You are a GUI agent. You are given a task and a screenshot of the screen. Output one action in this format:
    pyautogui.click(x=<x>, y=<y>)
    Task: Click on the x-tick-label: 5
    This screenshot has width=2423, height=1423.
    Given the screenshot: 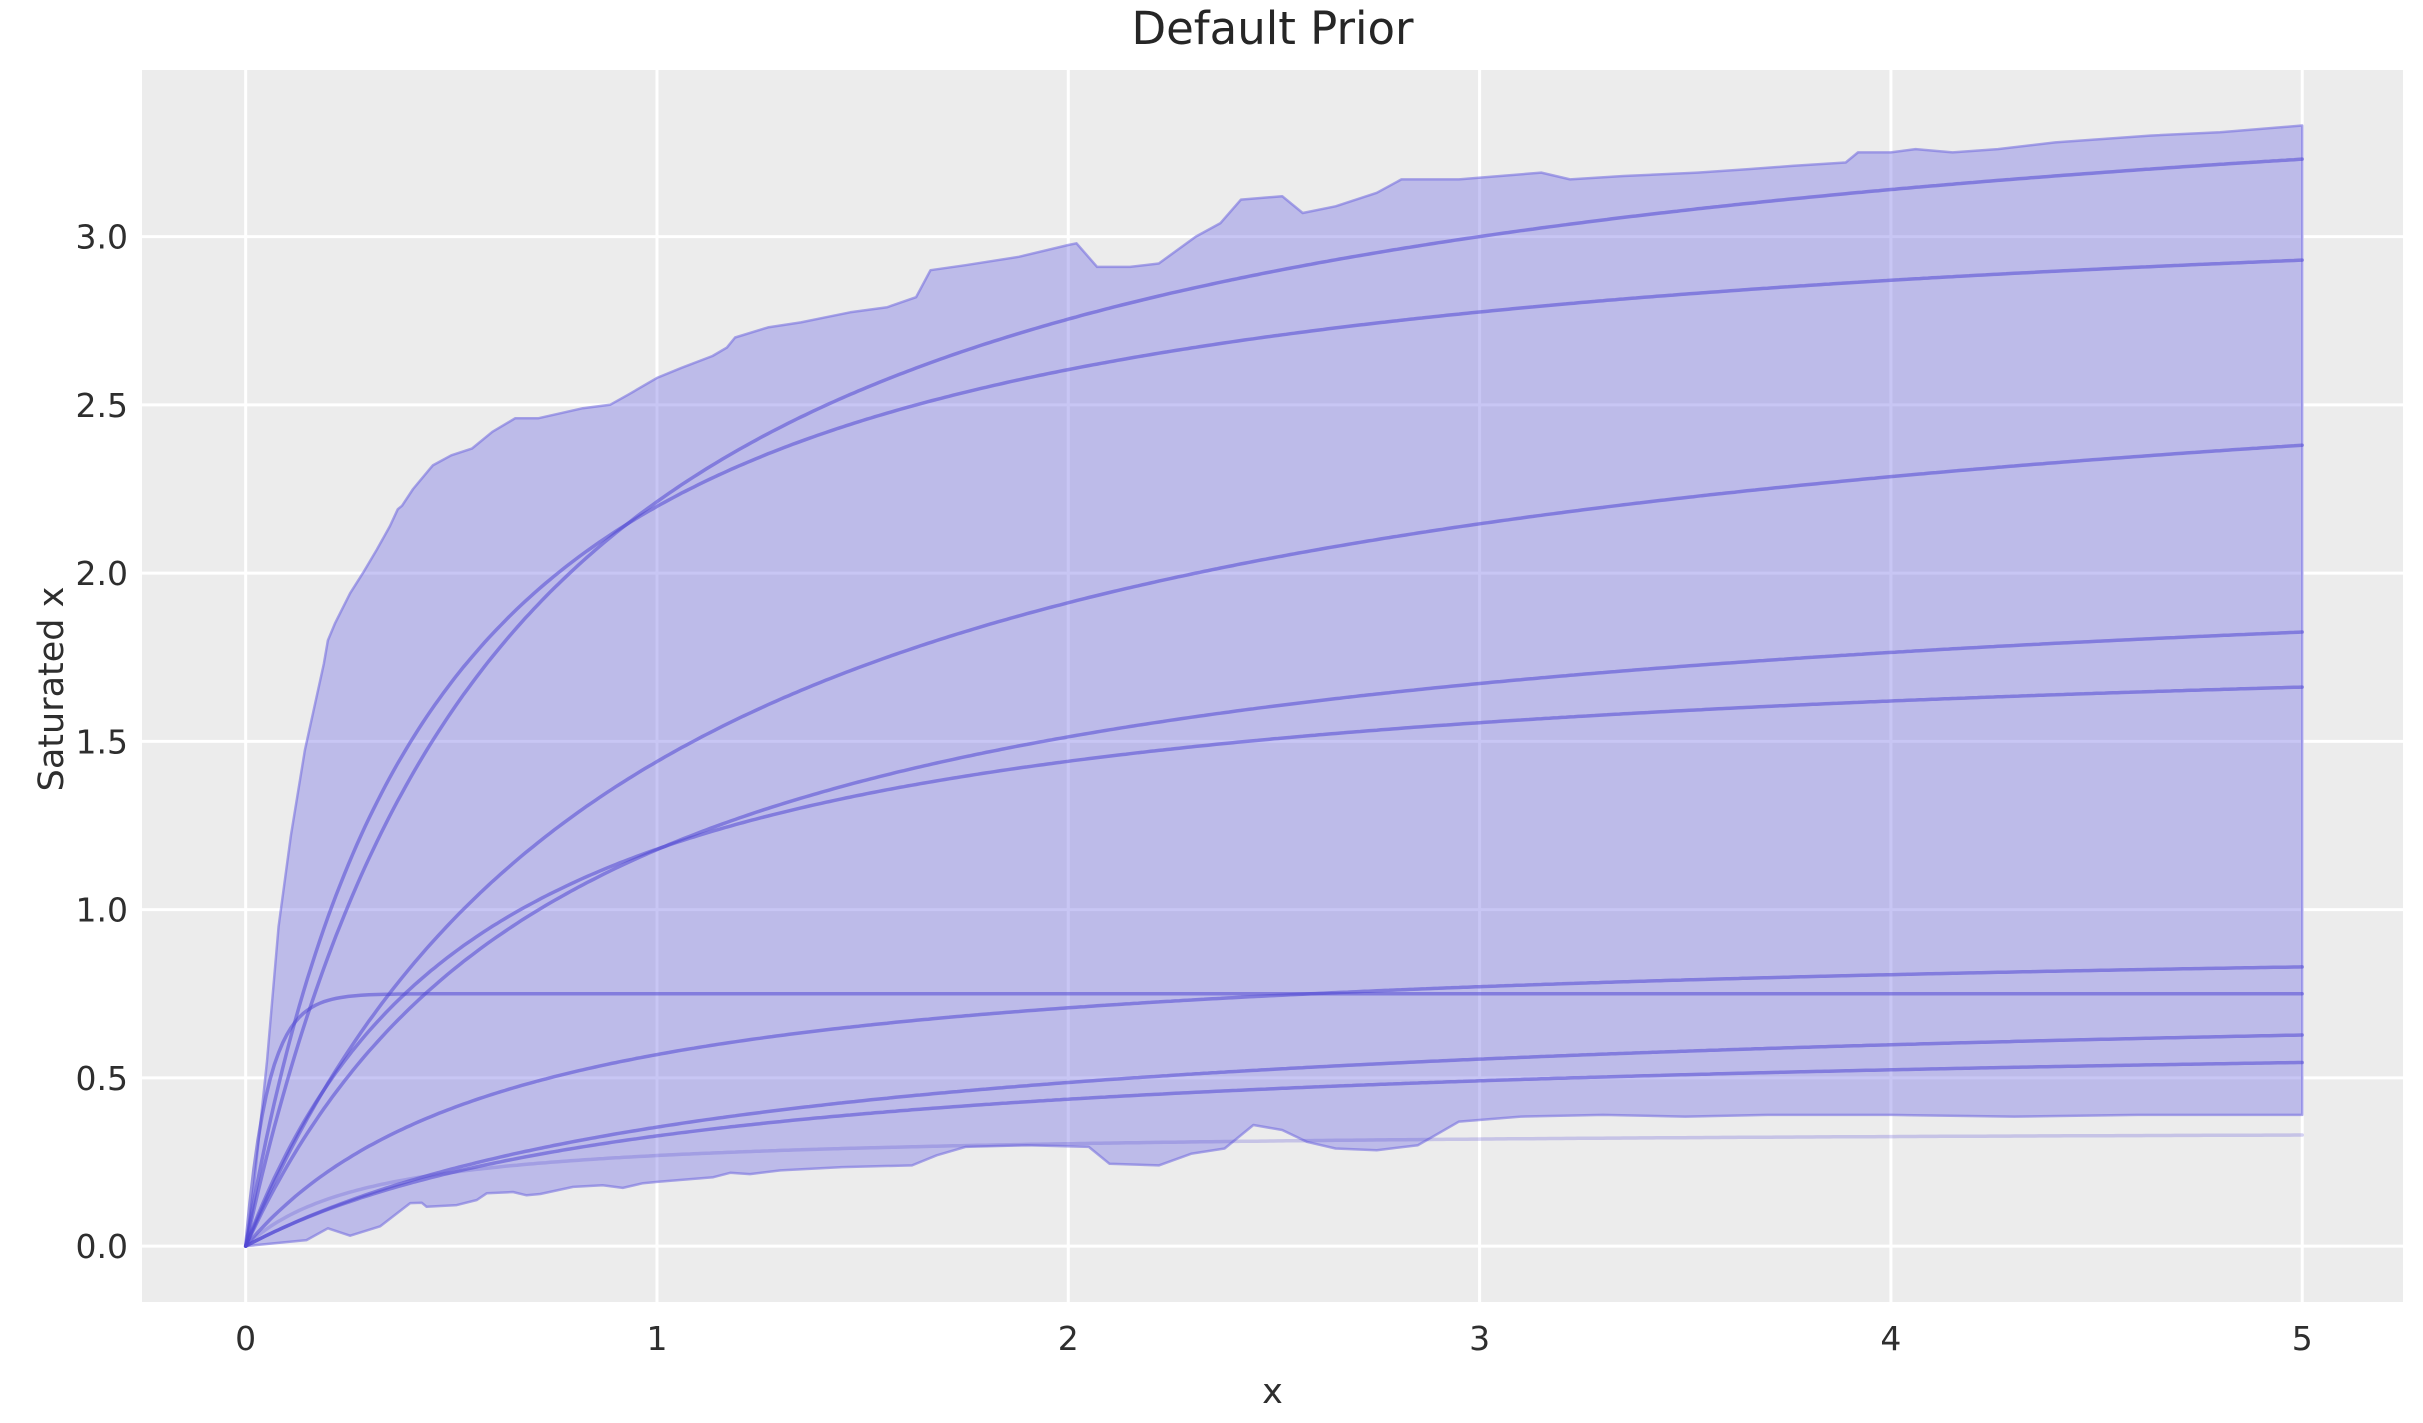 What is the action you would take?
    pyautogui.click(x=2302, y=1338)
    